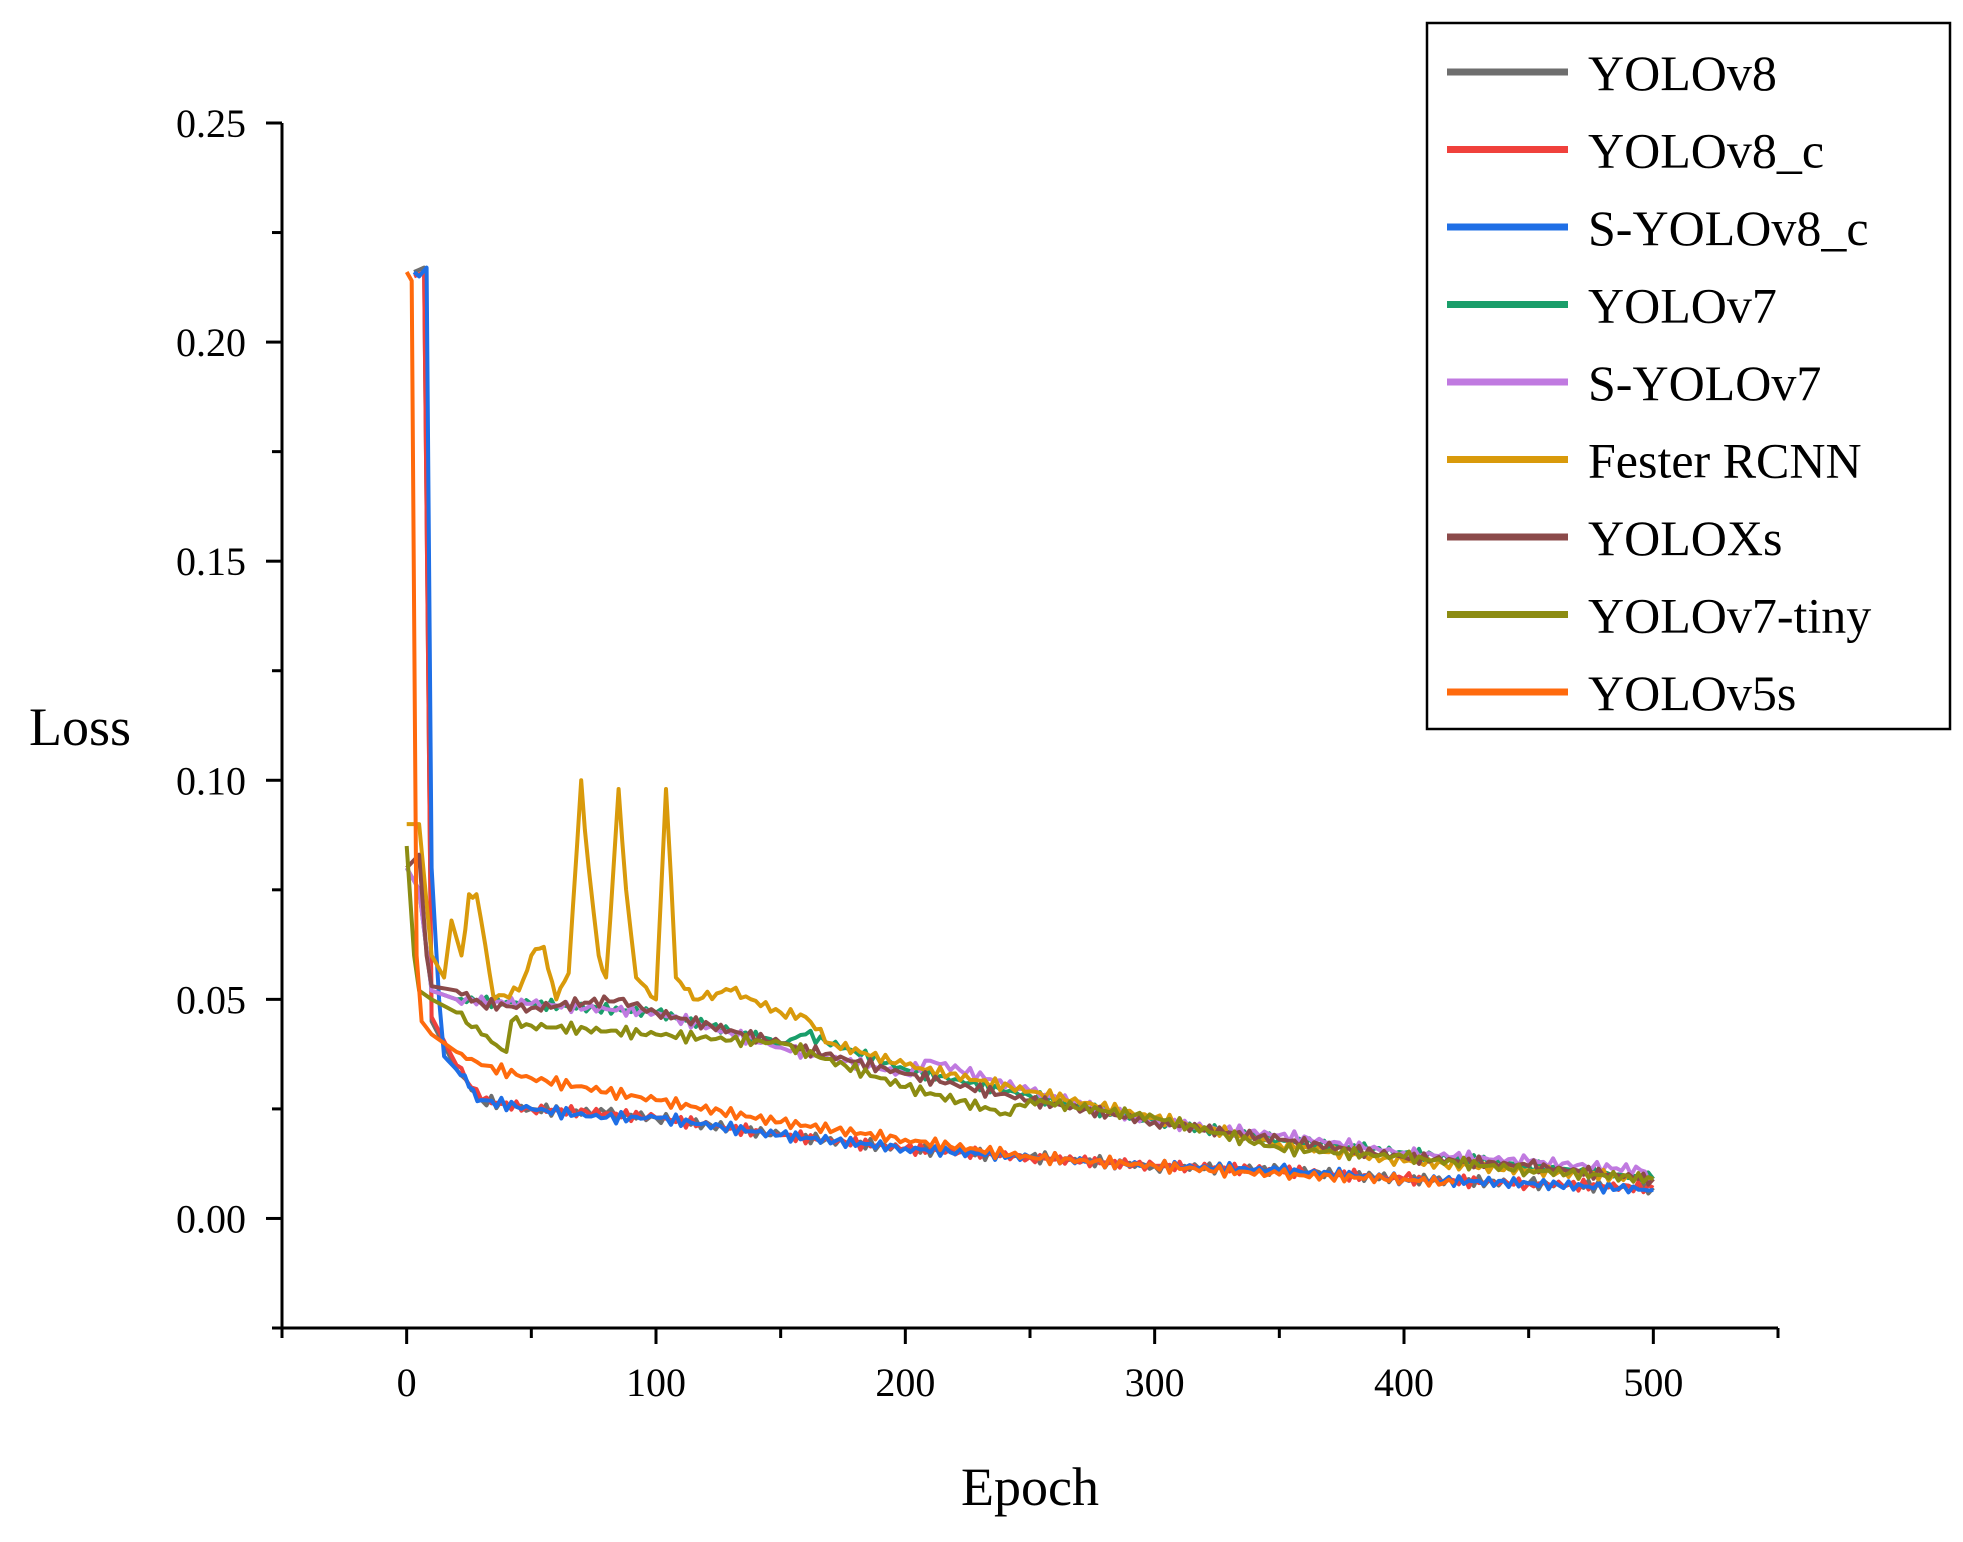 This screenshot has height=1542, width=1963. Describe the element at coordinates (1653, 1382) in the screenshot. I see `x-tick-label: 500` at that location.